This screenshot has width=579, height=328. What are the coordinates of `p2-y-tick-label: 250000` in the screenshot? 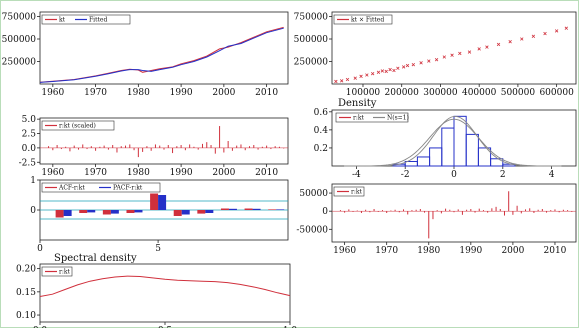 It's located at (311, 63).